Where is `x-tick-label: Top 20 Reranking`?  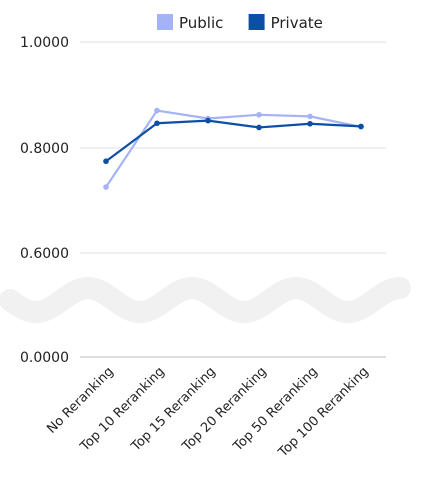
x-tick-label: Top 20 Reranking is located at coordinates (224, 409).